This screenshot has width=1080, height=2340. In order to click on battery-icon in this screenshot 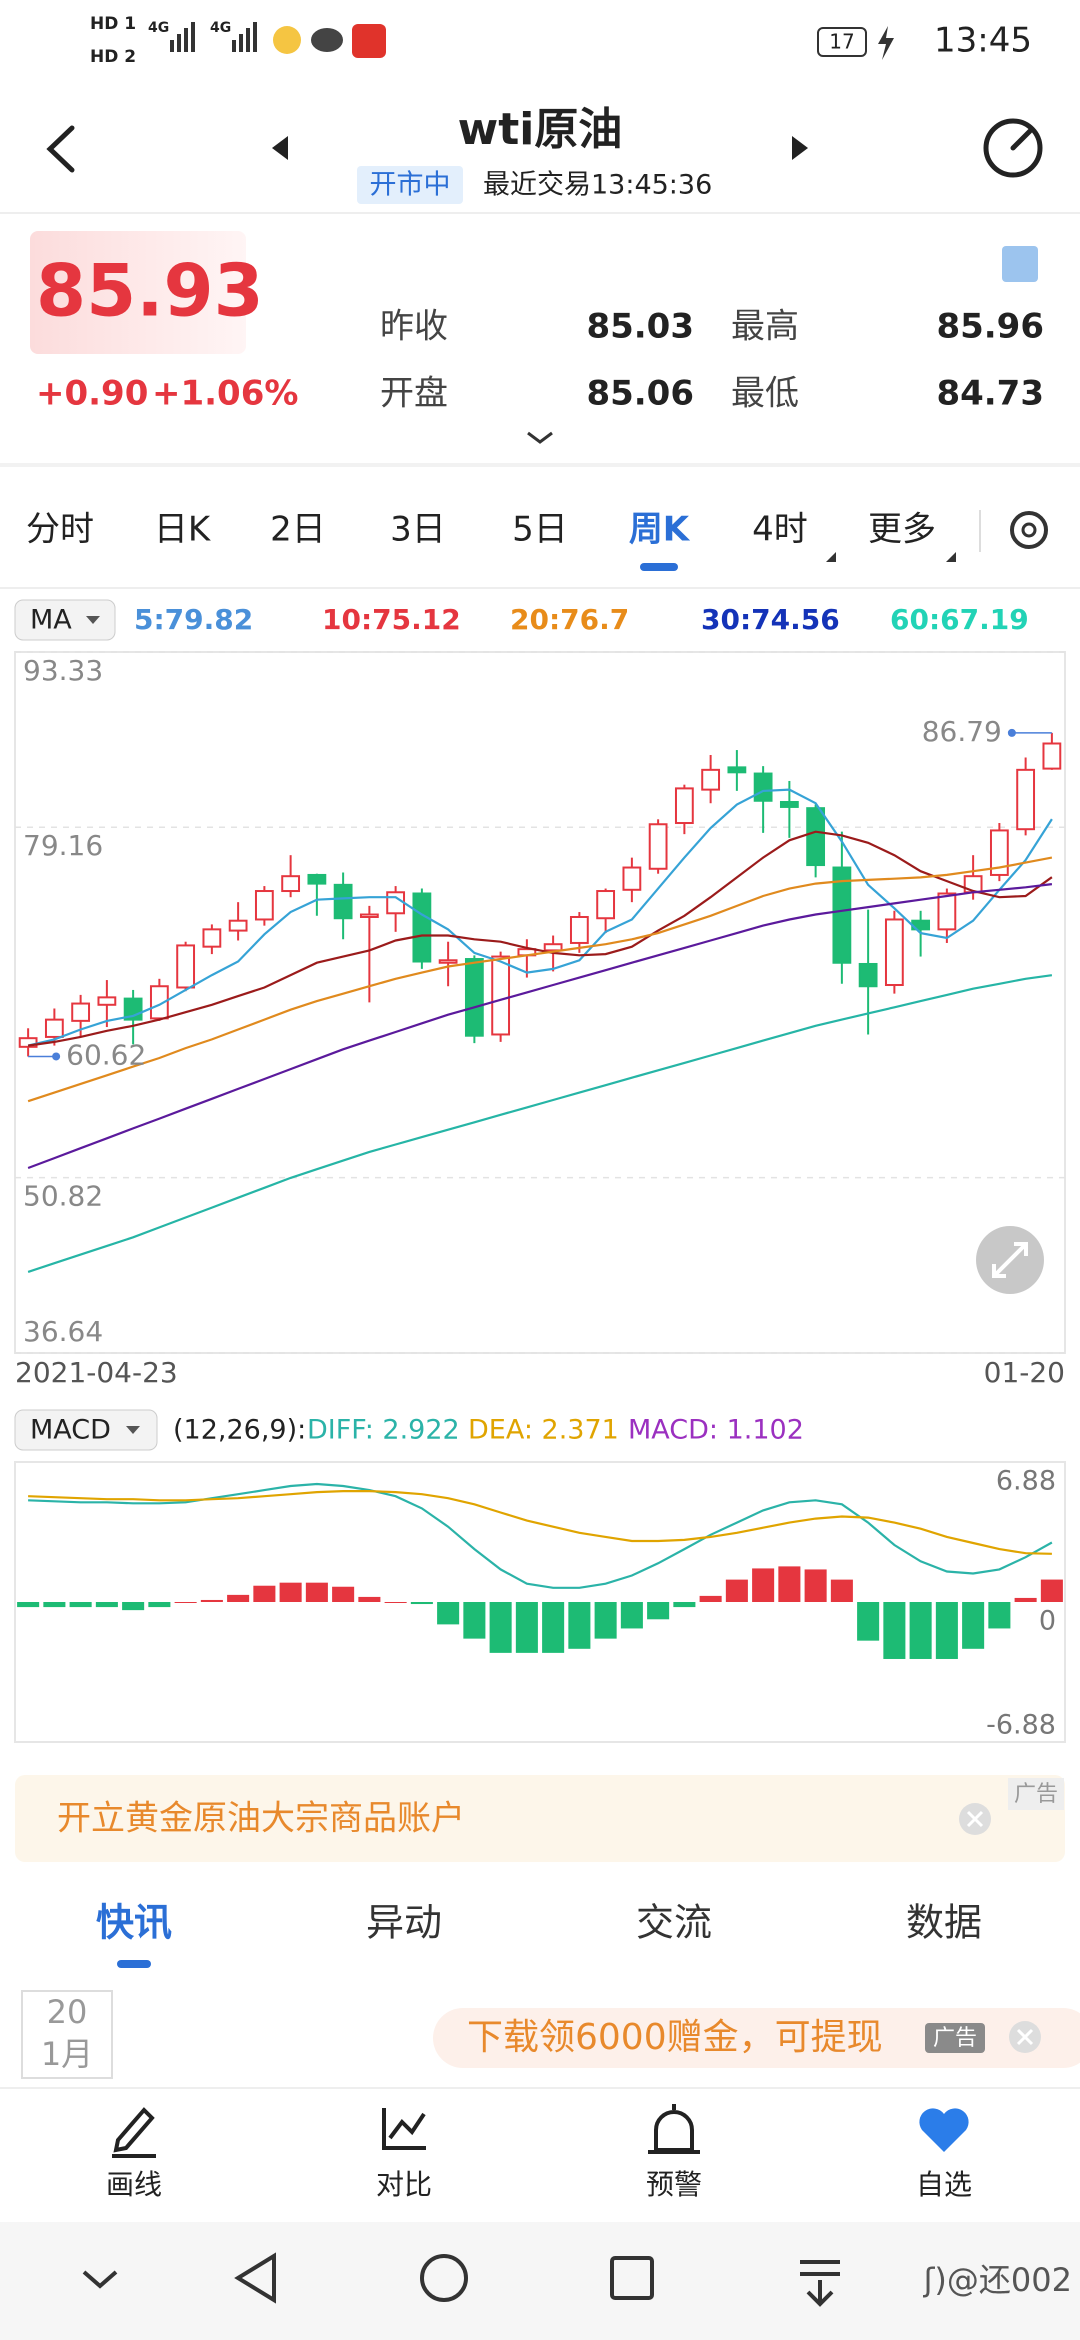, I will do `click(842, 42)`.